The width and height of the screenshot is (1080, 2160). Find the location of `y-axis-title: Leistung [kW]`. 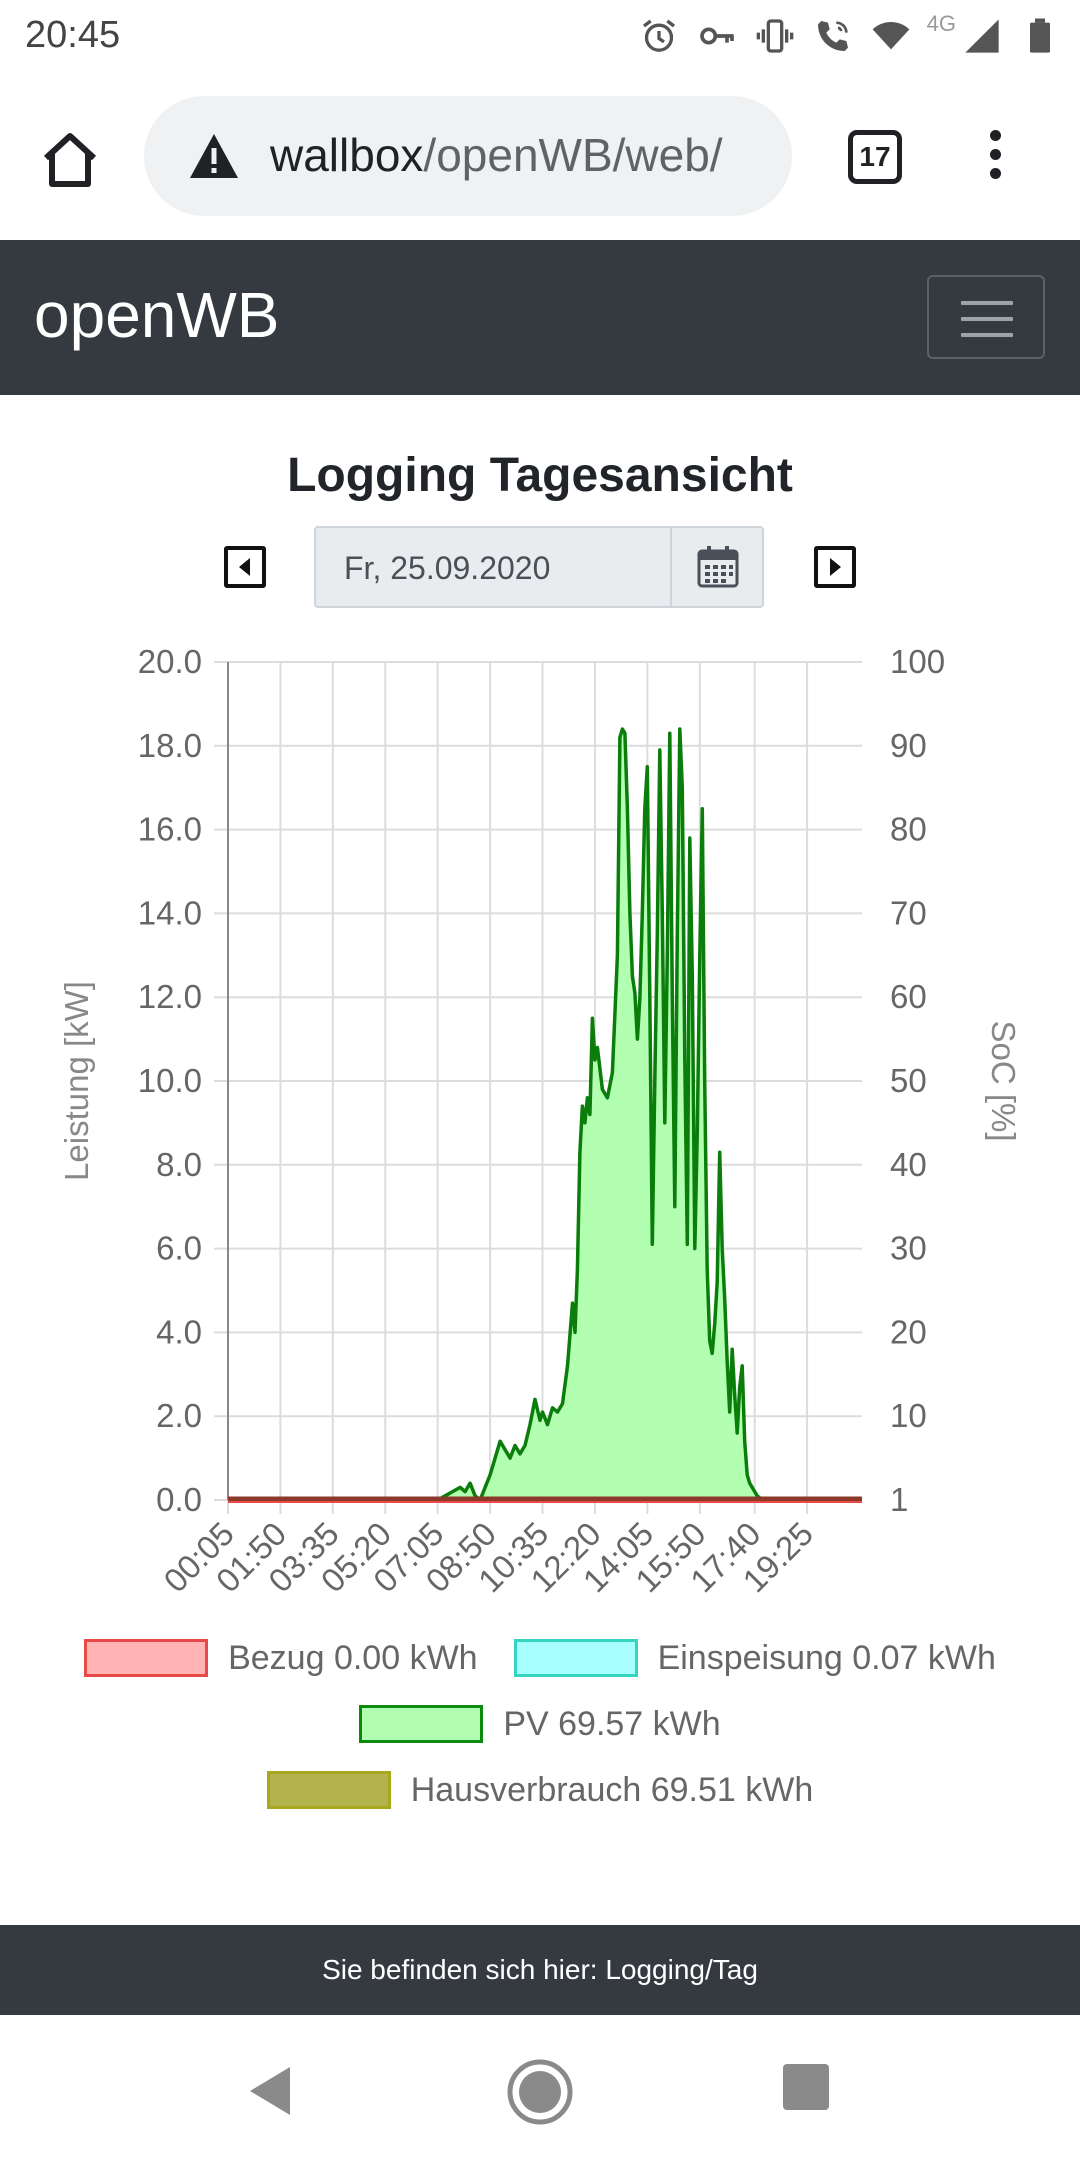

y-axis-title: Leistung [kW] is located at coordinates (76, 1081).